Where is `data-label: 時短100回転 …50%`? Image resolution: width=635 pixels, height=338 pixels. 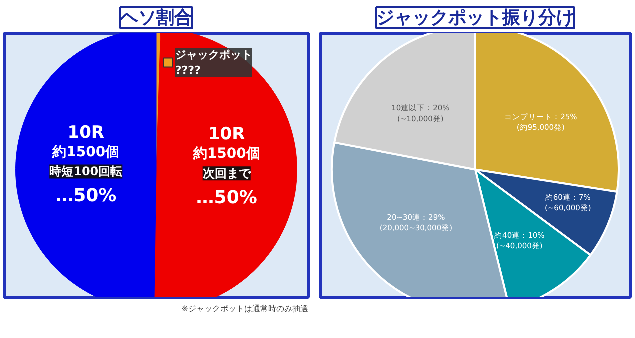
data-label: 時短100回転 …50% is located at coordinates (86, 185).